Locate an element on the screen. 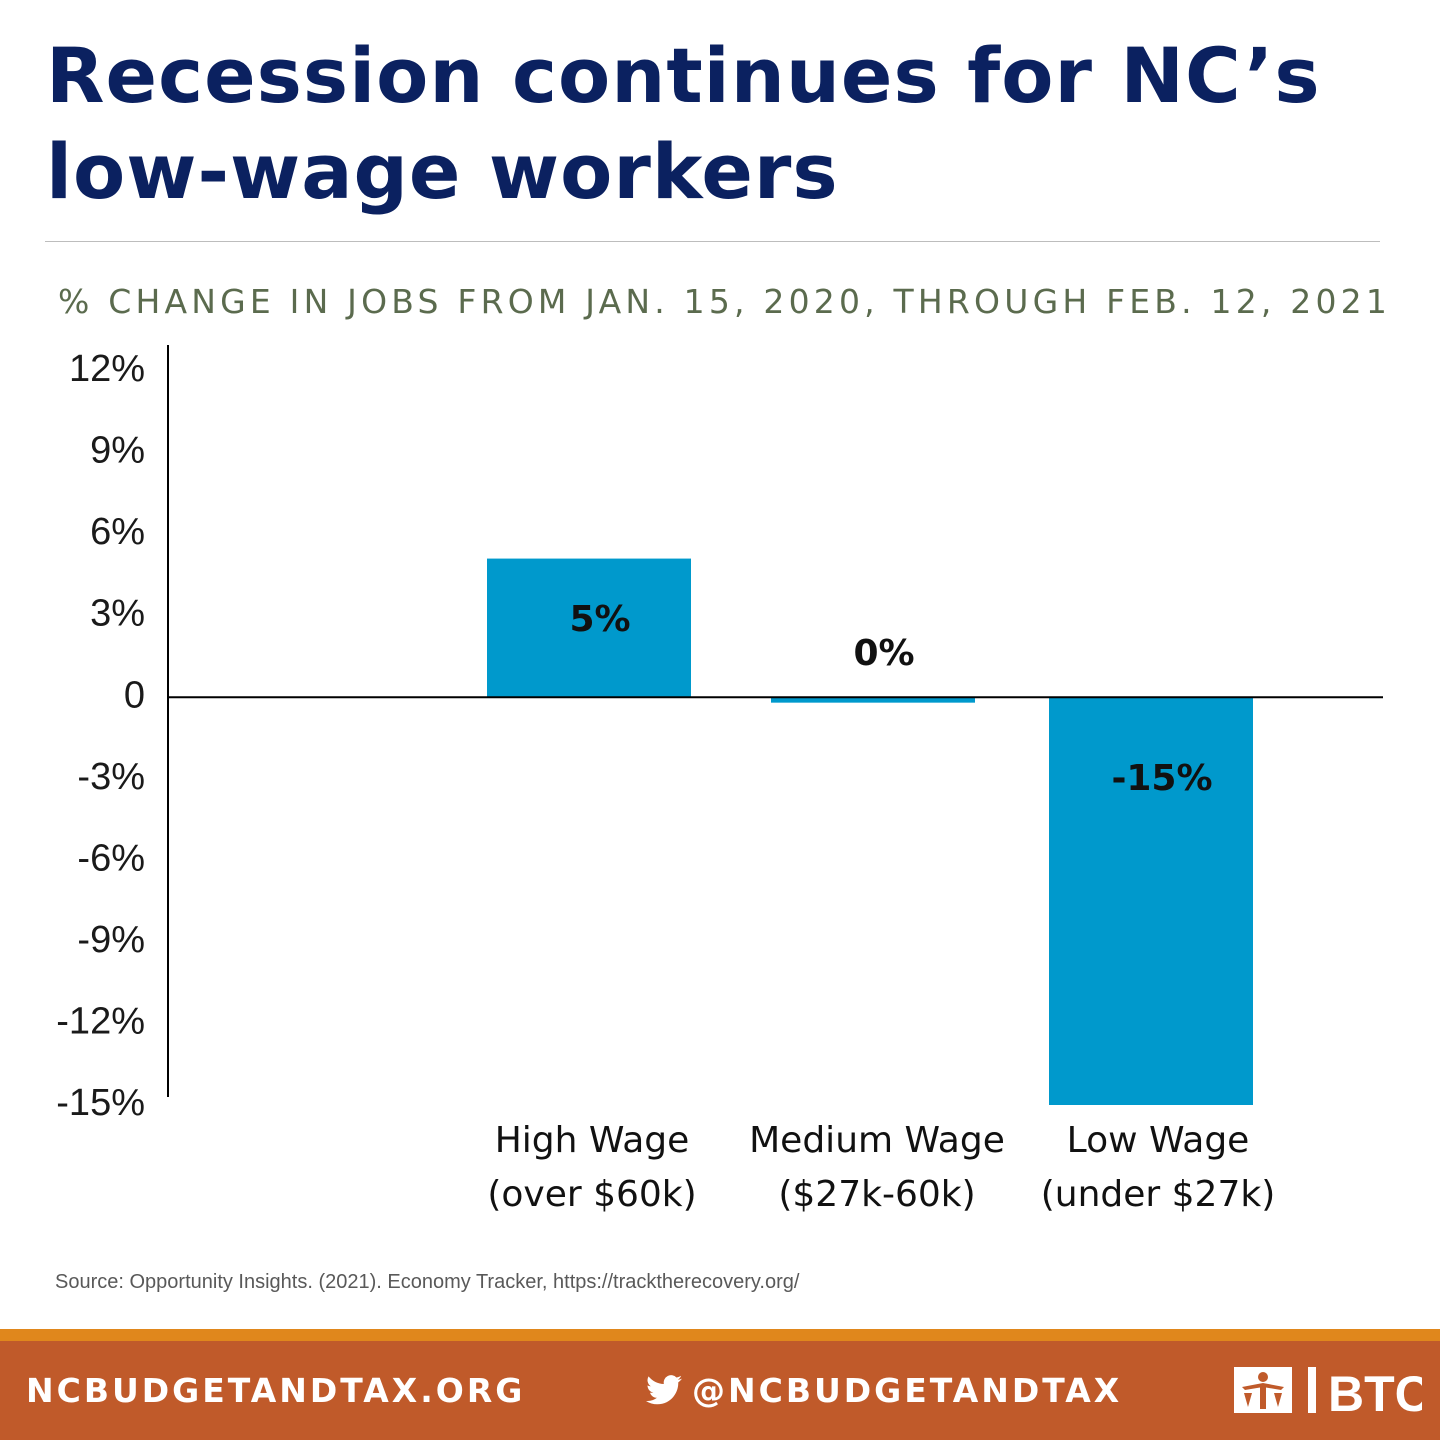 This screenshot has height=1440, width=1440. category-sublabel: ($27k-60k) is located at coordinates (876, 1194).